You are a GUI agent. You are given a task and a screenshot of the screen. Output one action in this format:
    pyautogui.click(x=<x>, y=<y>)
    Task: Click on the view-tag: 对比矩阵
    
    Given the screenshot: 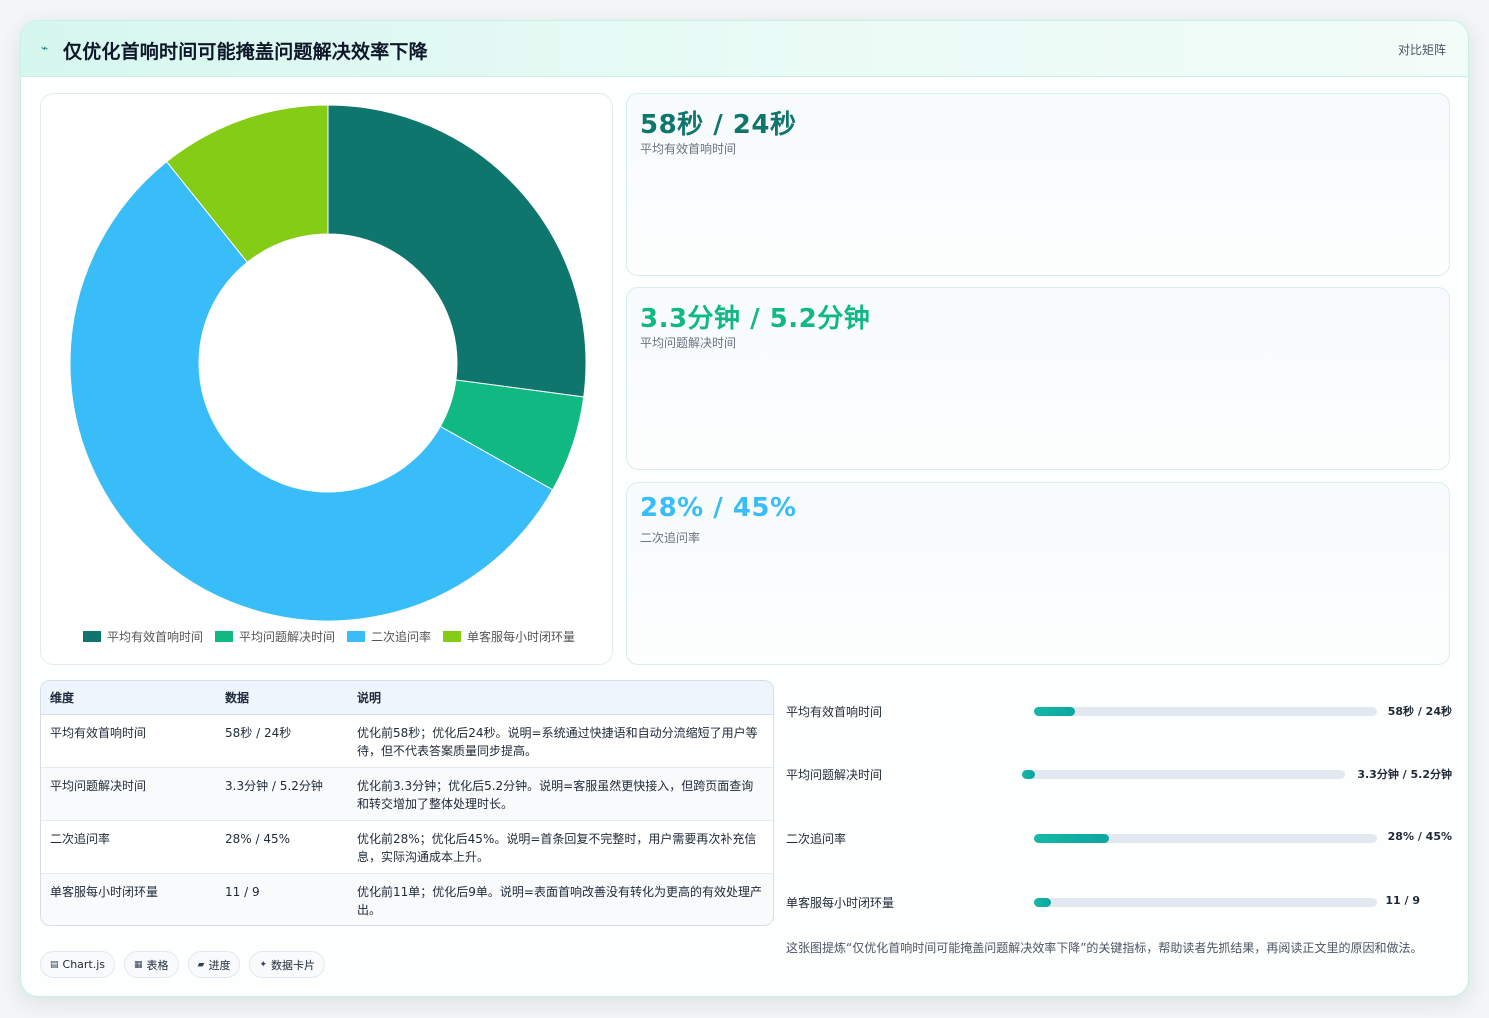 What is the action you would take?
    pyautogui.click(x=1421, y=50)
    